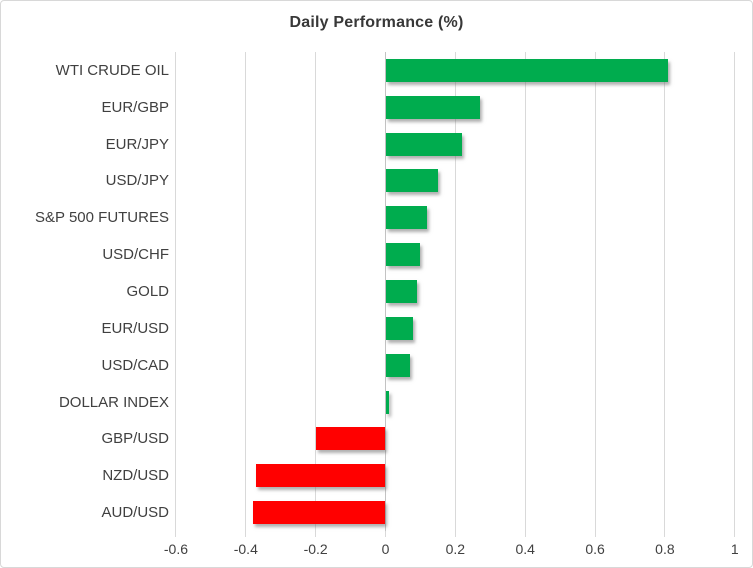 Image resolution: width=753 pixels, height=568 pixels. I want to click on bar-gbp-usd, so click(350, 439).